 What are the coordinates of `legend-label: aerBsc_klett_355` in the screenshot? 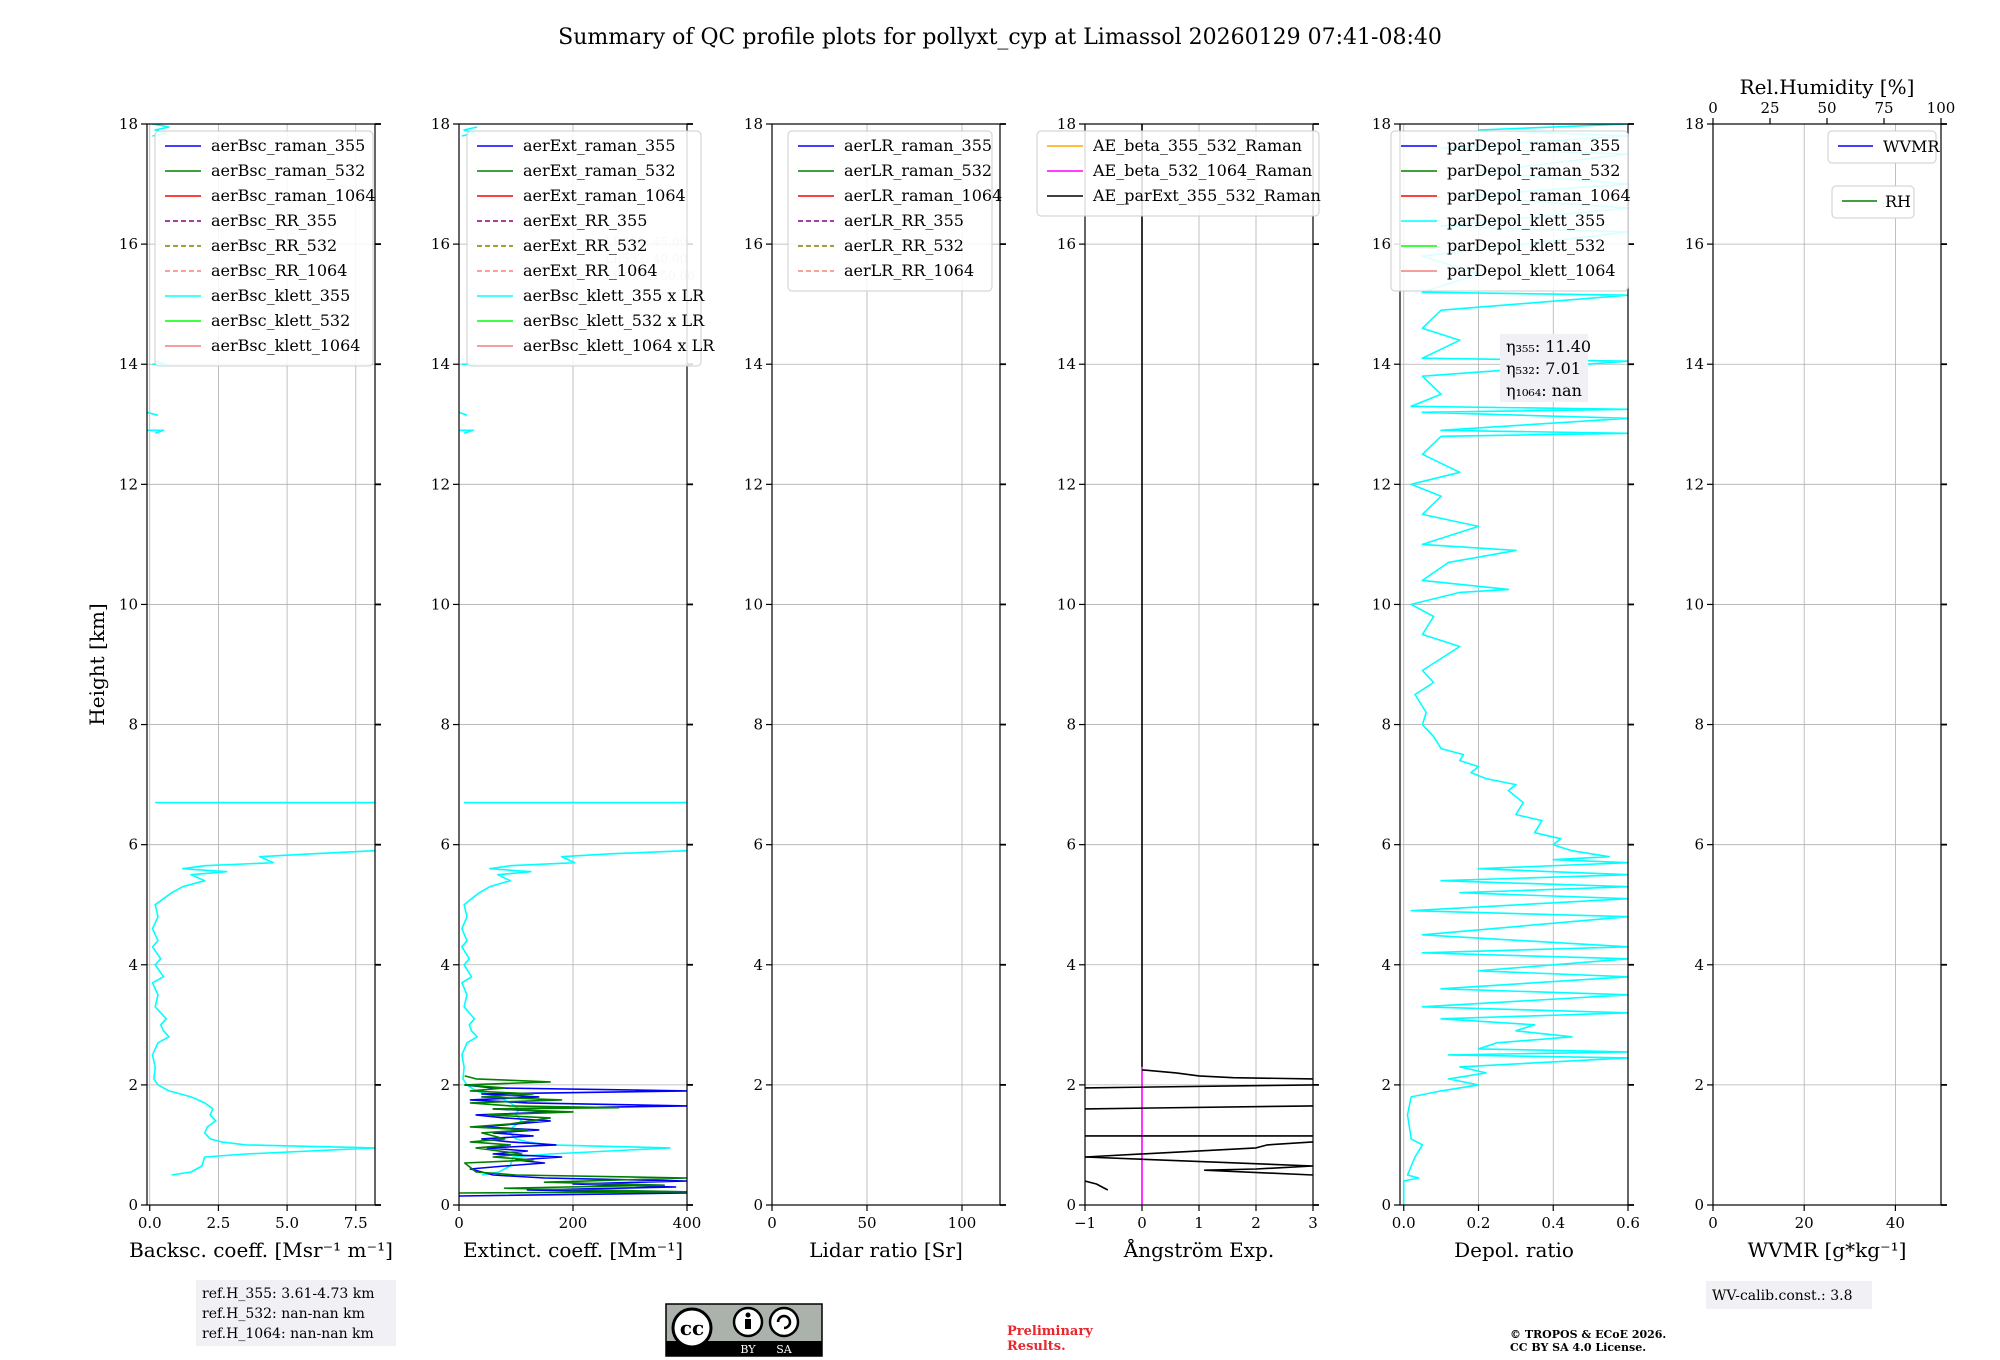 It's located at (280, 295).